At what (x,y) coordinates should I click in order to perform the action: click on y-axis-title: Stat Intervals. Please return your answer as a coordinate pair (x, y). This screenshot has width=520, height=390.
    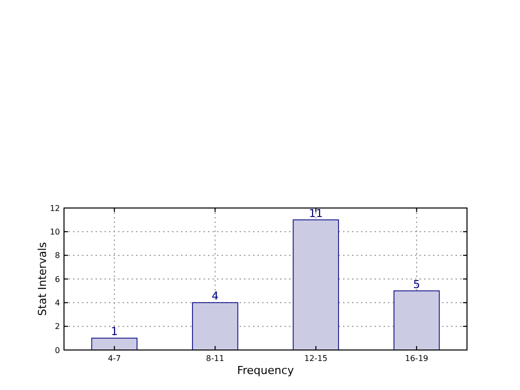
    Looking at the image, I should click on (42, 279).